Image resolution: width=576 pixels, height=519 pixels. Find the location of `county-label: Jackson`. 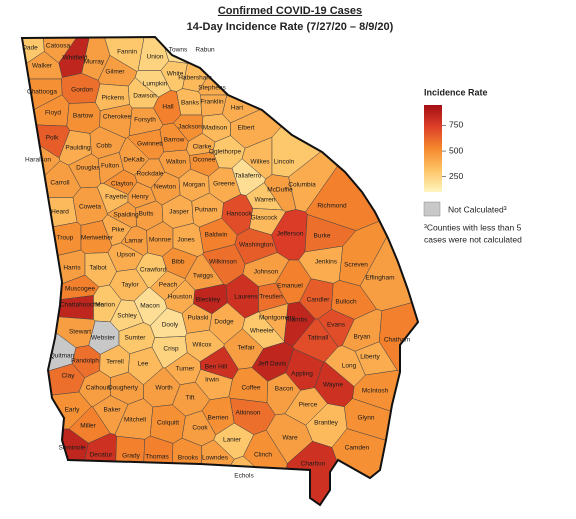

county-label: Jackson is located at coordinates (190, 127).